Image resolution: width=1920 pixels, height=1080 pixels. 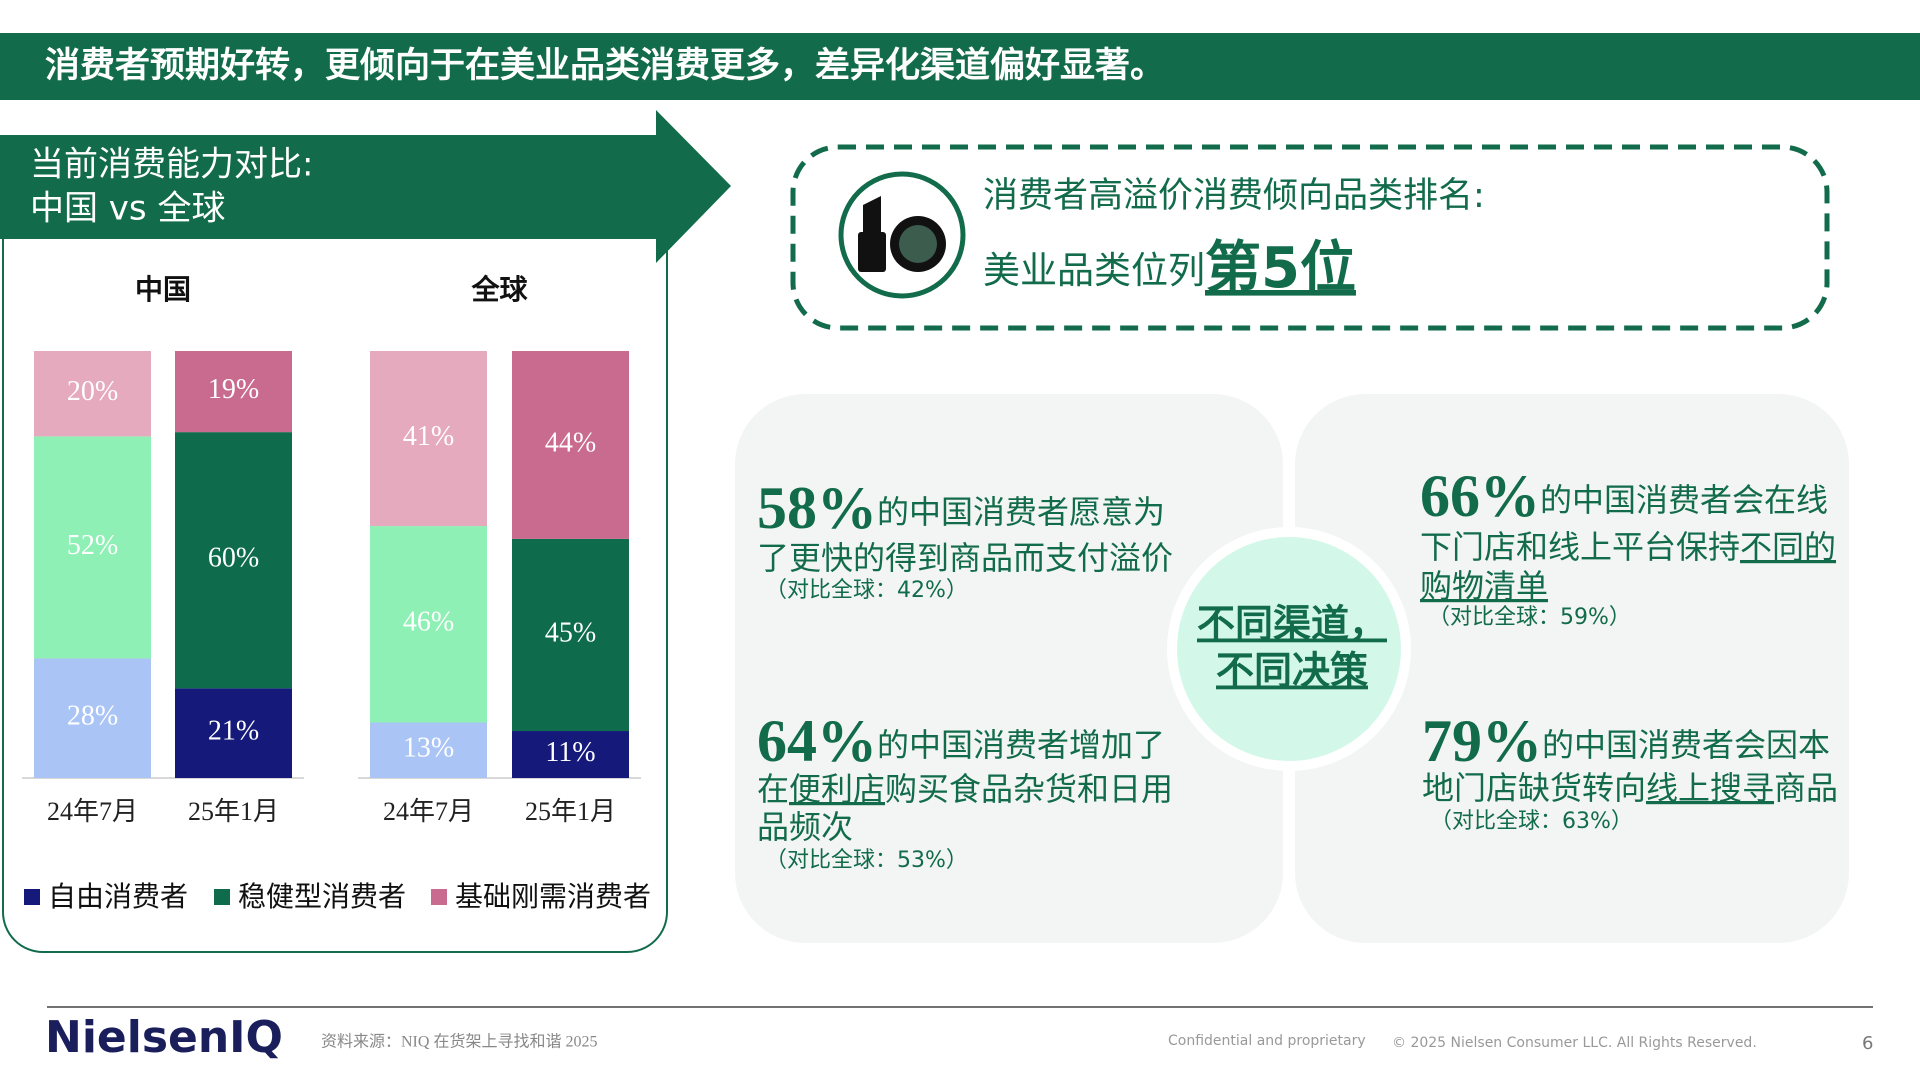 I want to click on stat-text: 便利店, so click(x=837, y=789).